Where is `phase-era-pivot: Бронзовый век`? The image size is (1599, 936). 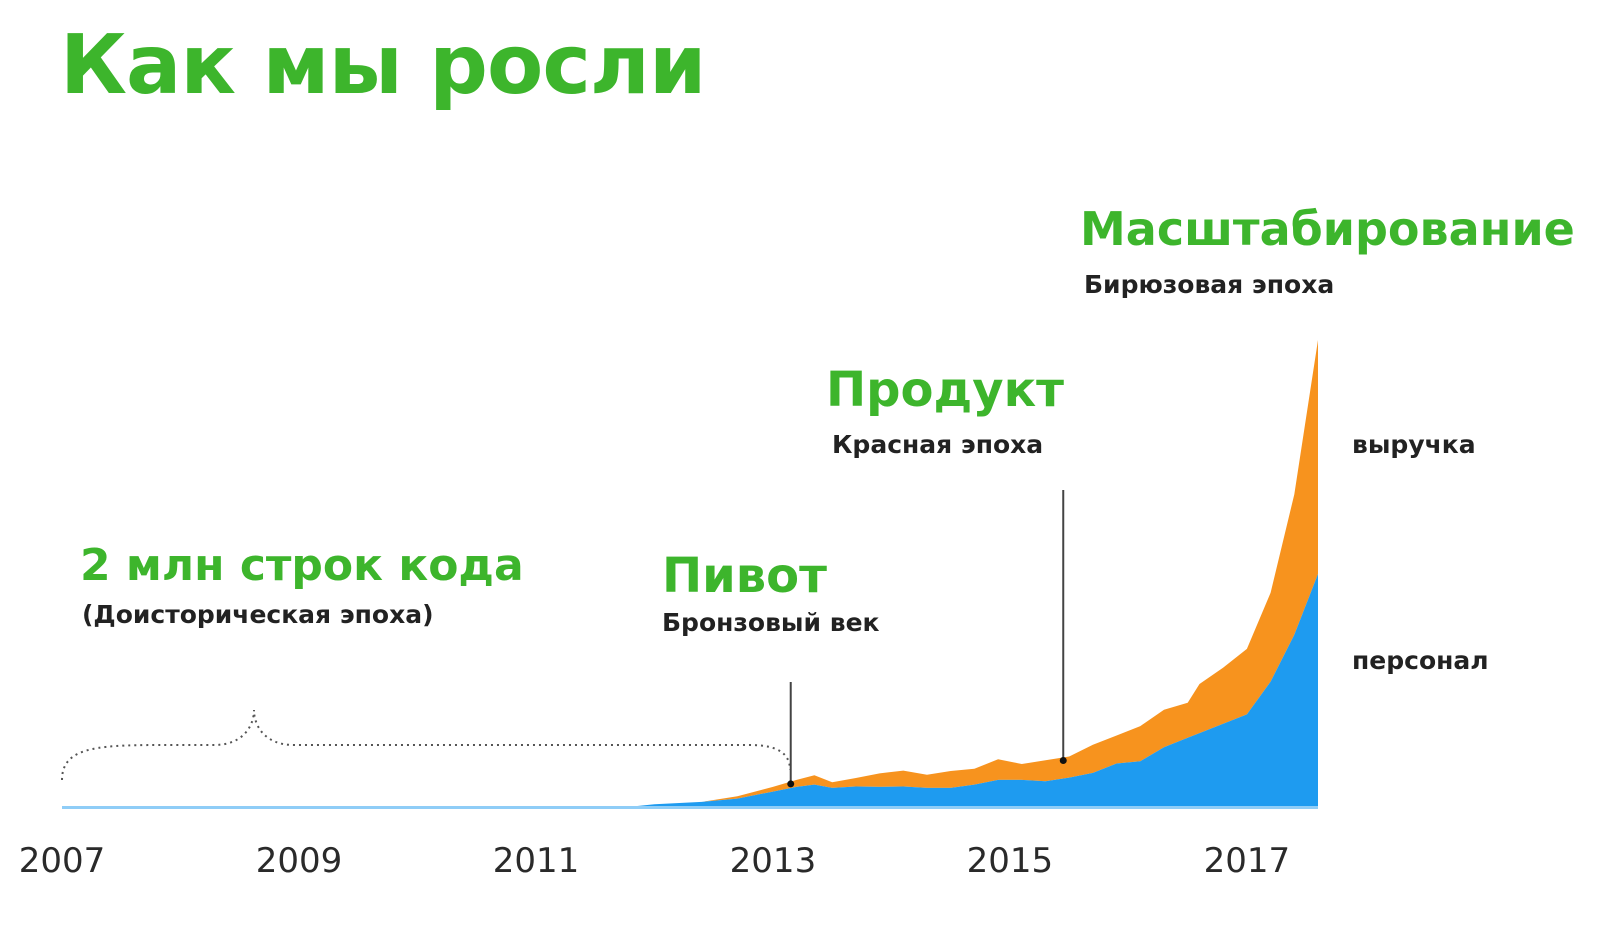 phase-era-pivot: Бронзовый век is located at coordinates (771, 622).